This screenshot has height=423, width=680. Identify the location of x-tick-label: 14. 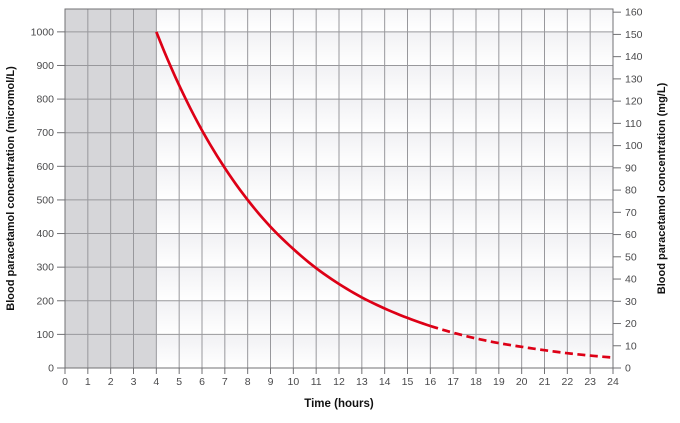
(385, 382).